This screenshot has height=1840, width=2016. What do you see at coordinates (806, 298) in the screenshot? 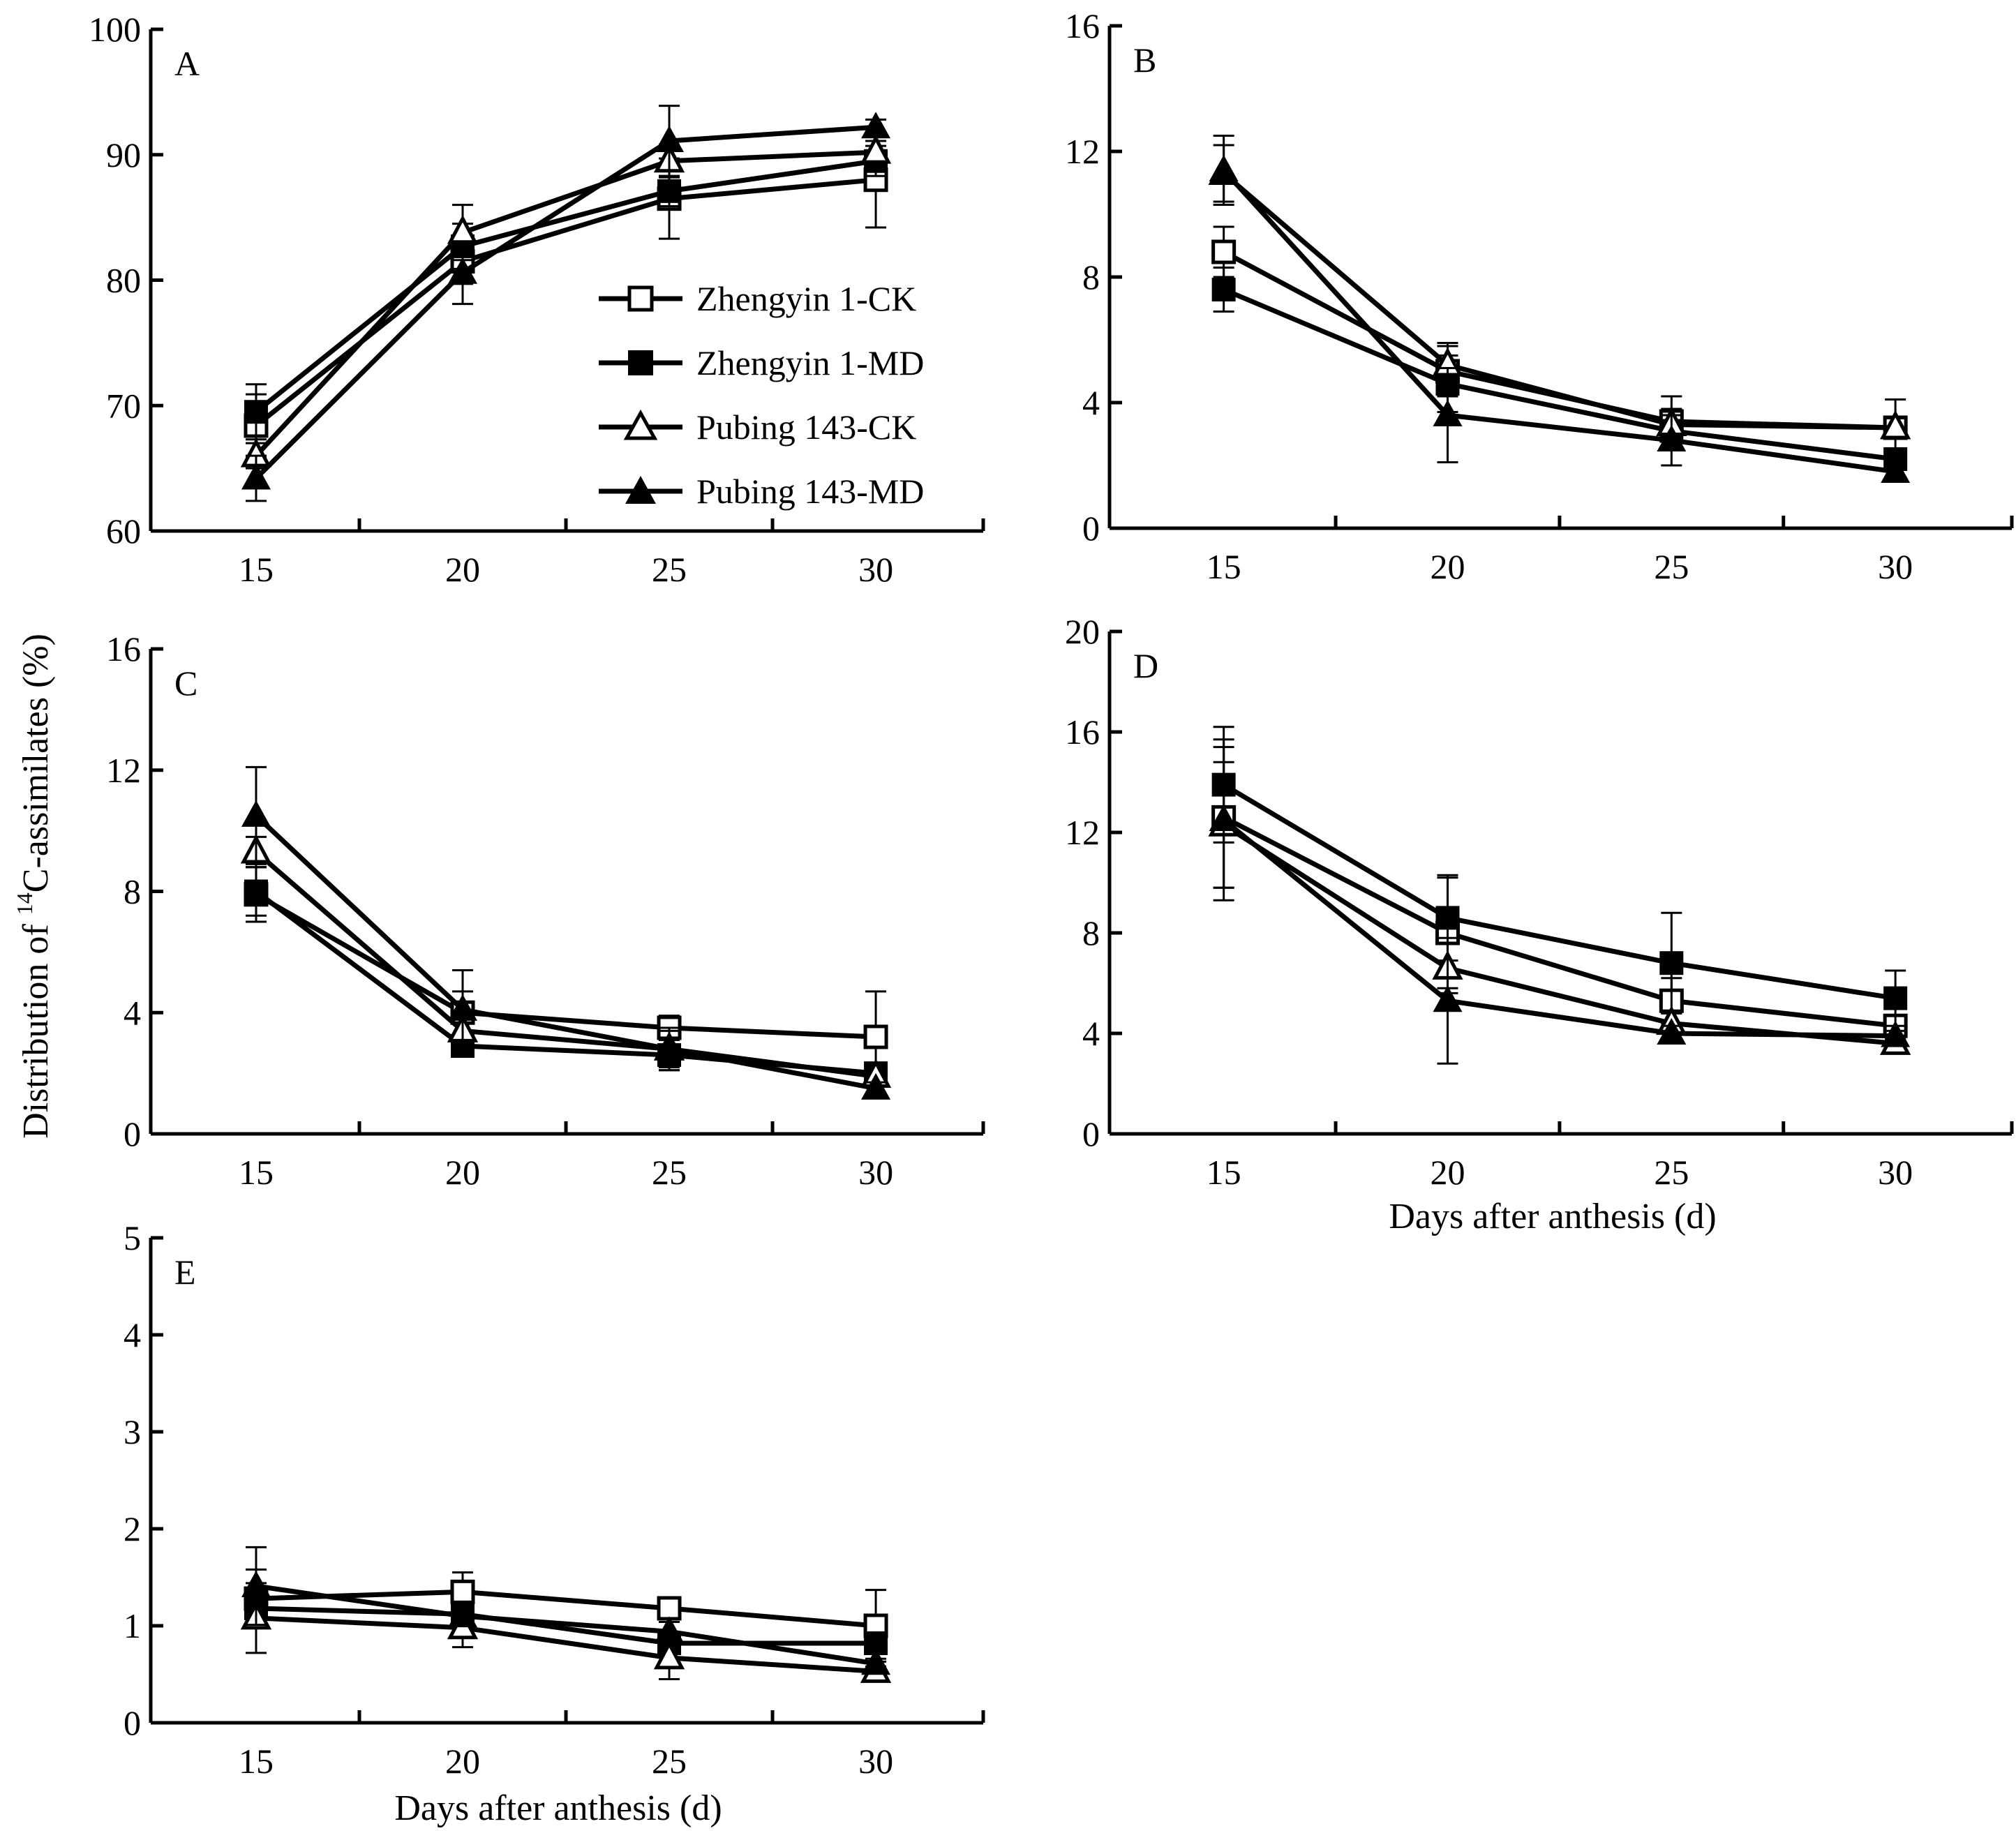
I see `legend-label: Zhengyin 1-CK` at bounding box center [806, 298].